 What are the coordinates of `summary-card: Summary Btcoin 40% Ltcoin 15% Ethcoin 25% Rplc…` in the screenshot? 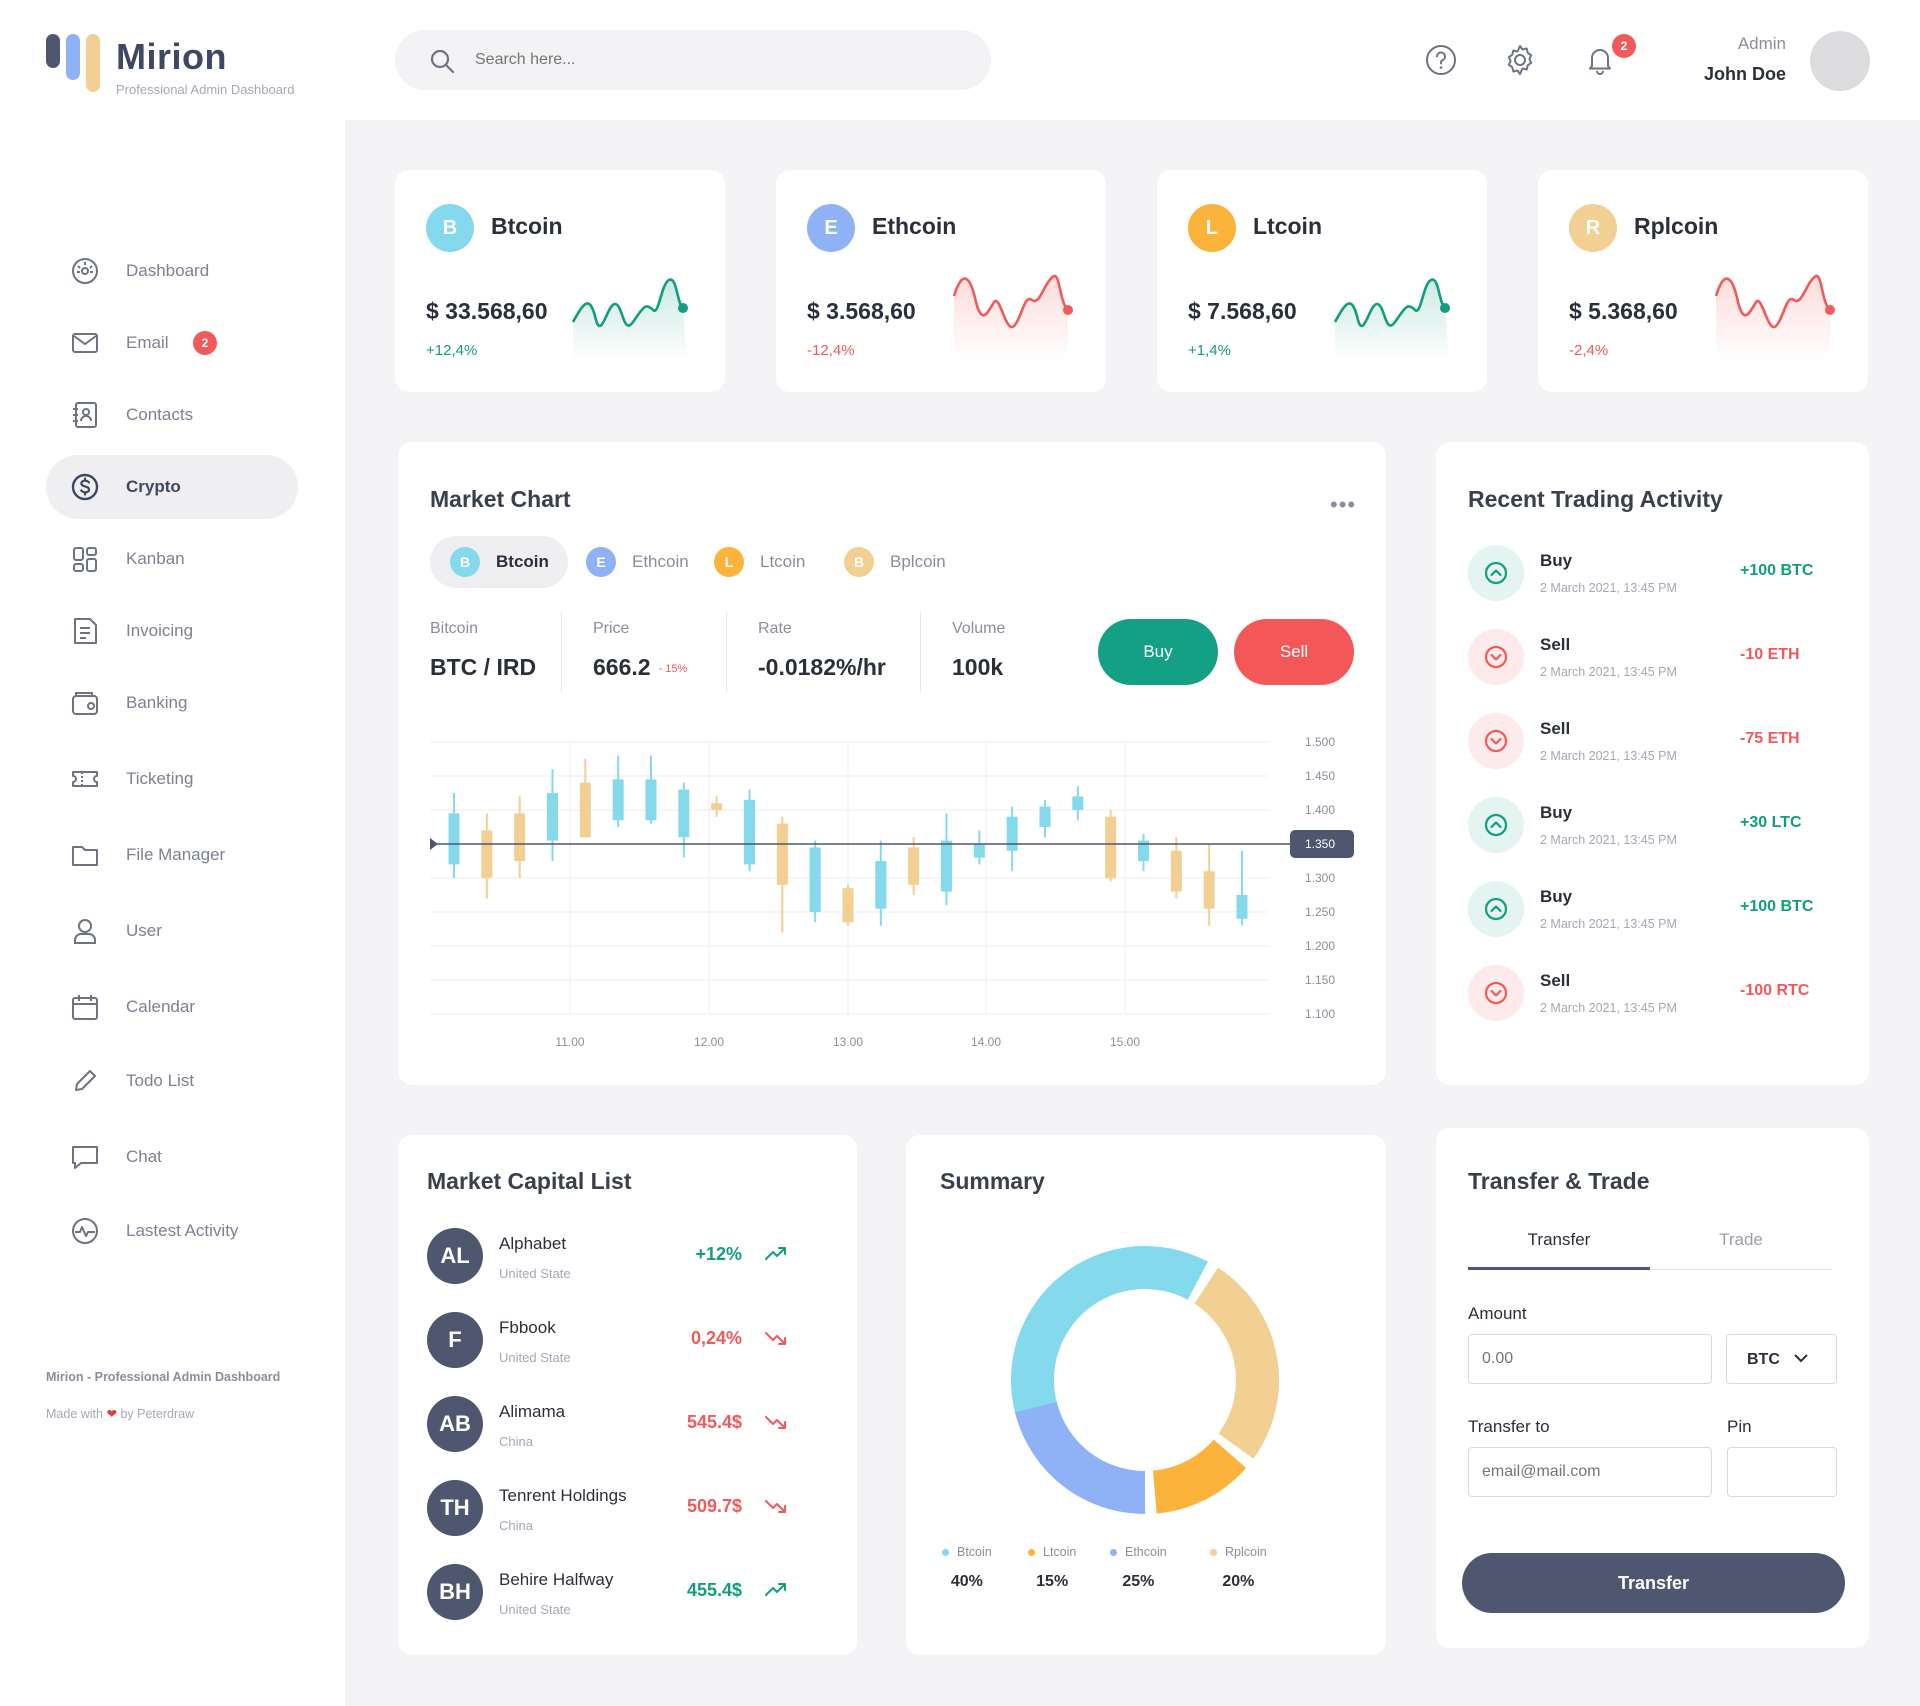 It's located at (1146, 1395).